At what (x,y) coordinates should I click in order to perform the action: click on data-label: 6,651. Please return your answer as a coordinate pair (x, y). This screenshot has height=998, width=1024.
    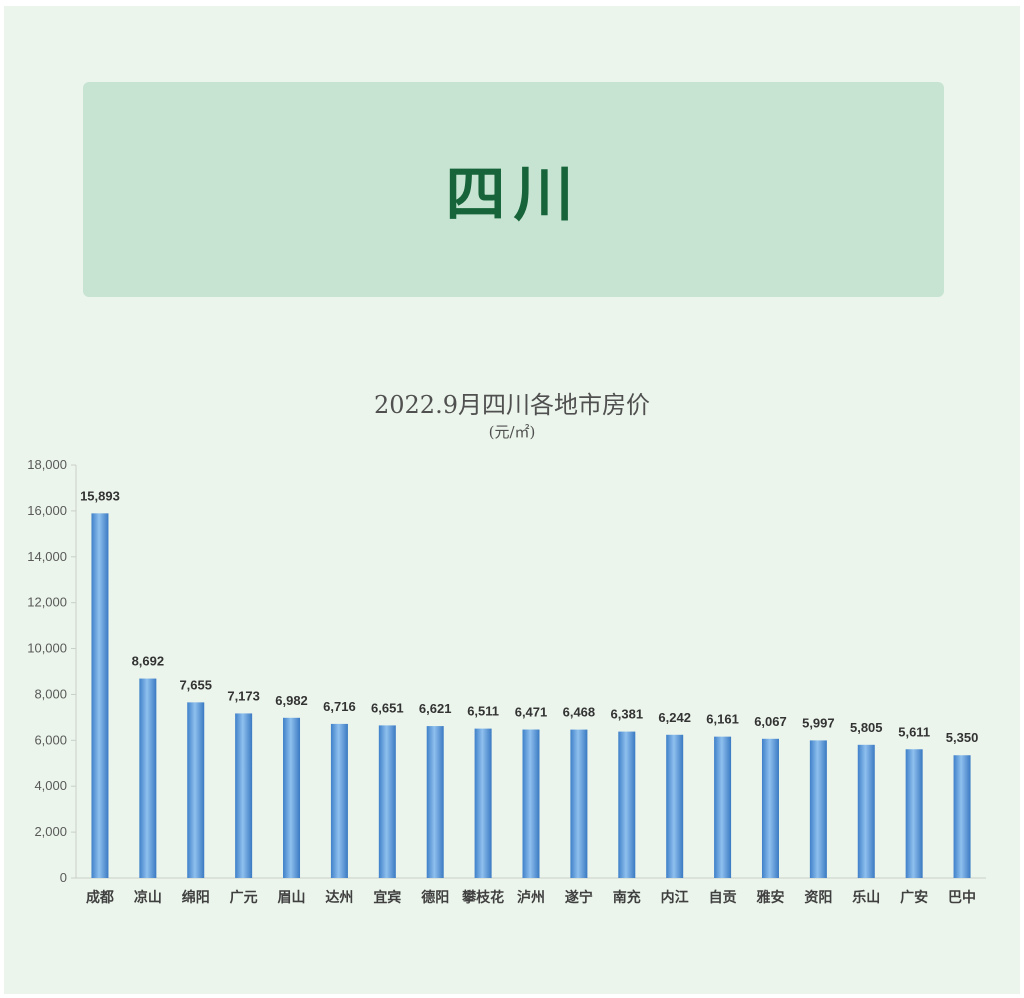
    Looking at the image, I should click on (387, 707).